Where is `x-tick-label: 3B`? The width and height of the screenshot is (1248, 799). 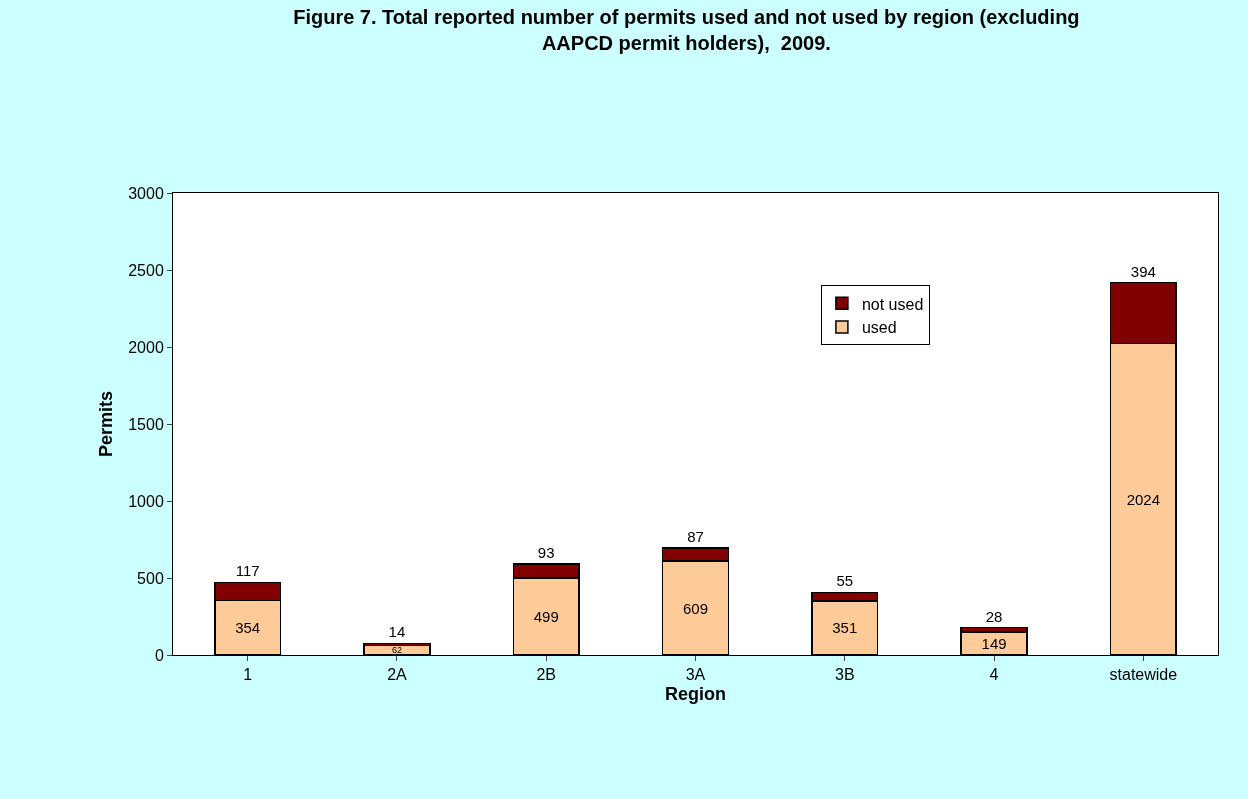 x-tick-label: 3B is located at coordinates (845, 675).